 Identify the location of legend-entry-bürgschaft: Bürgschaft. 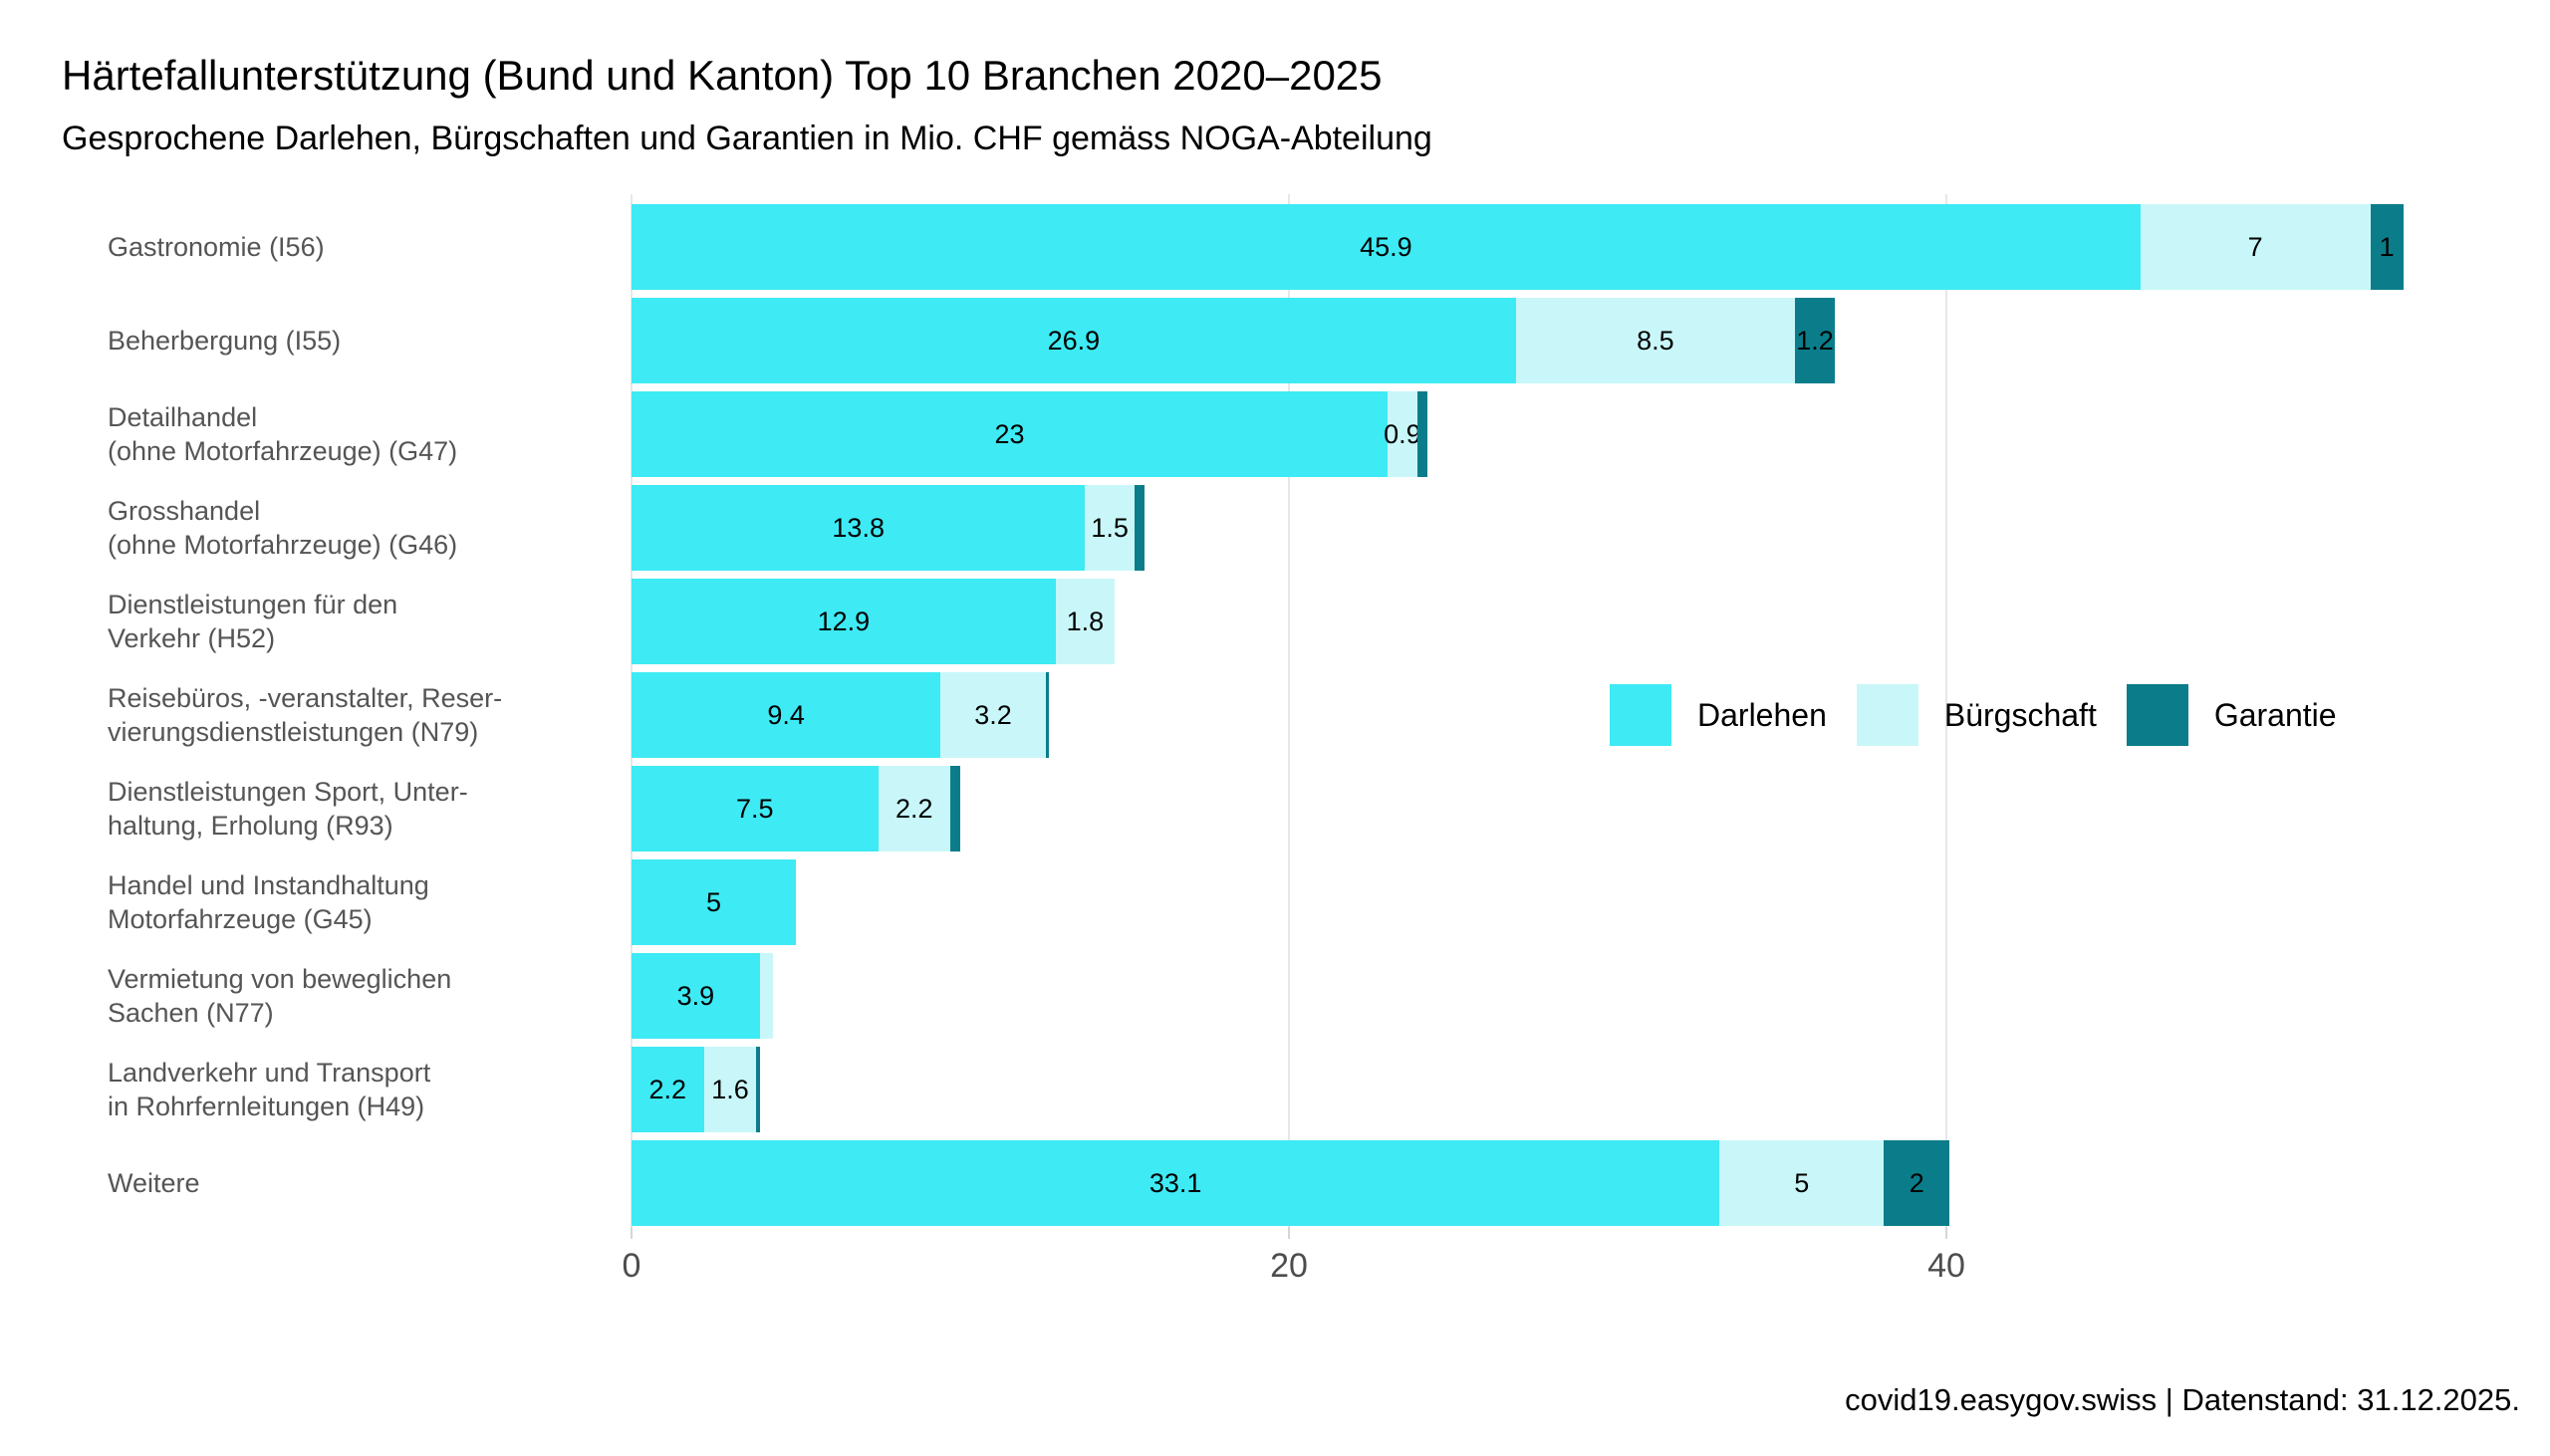
(1976, 715).